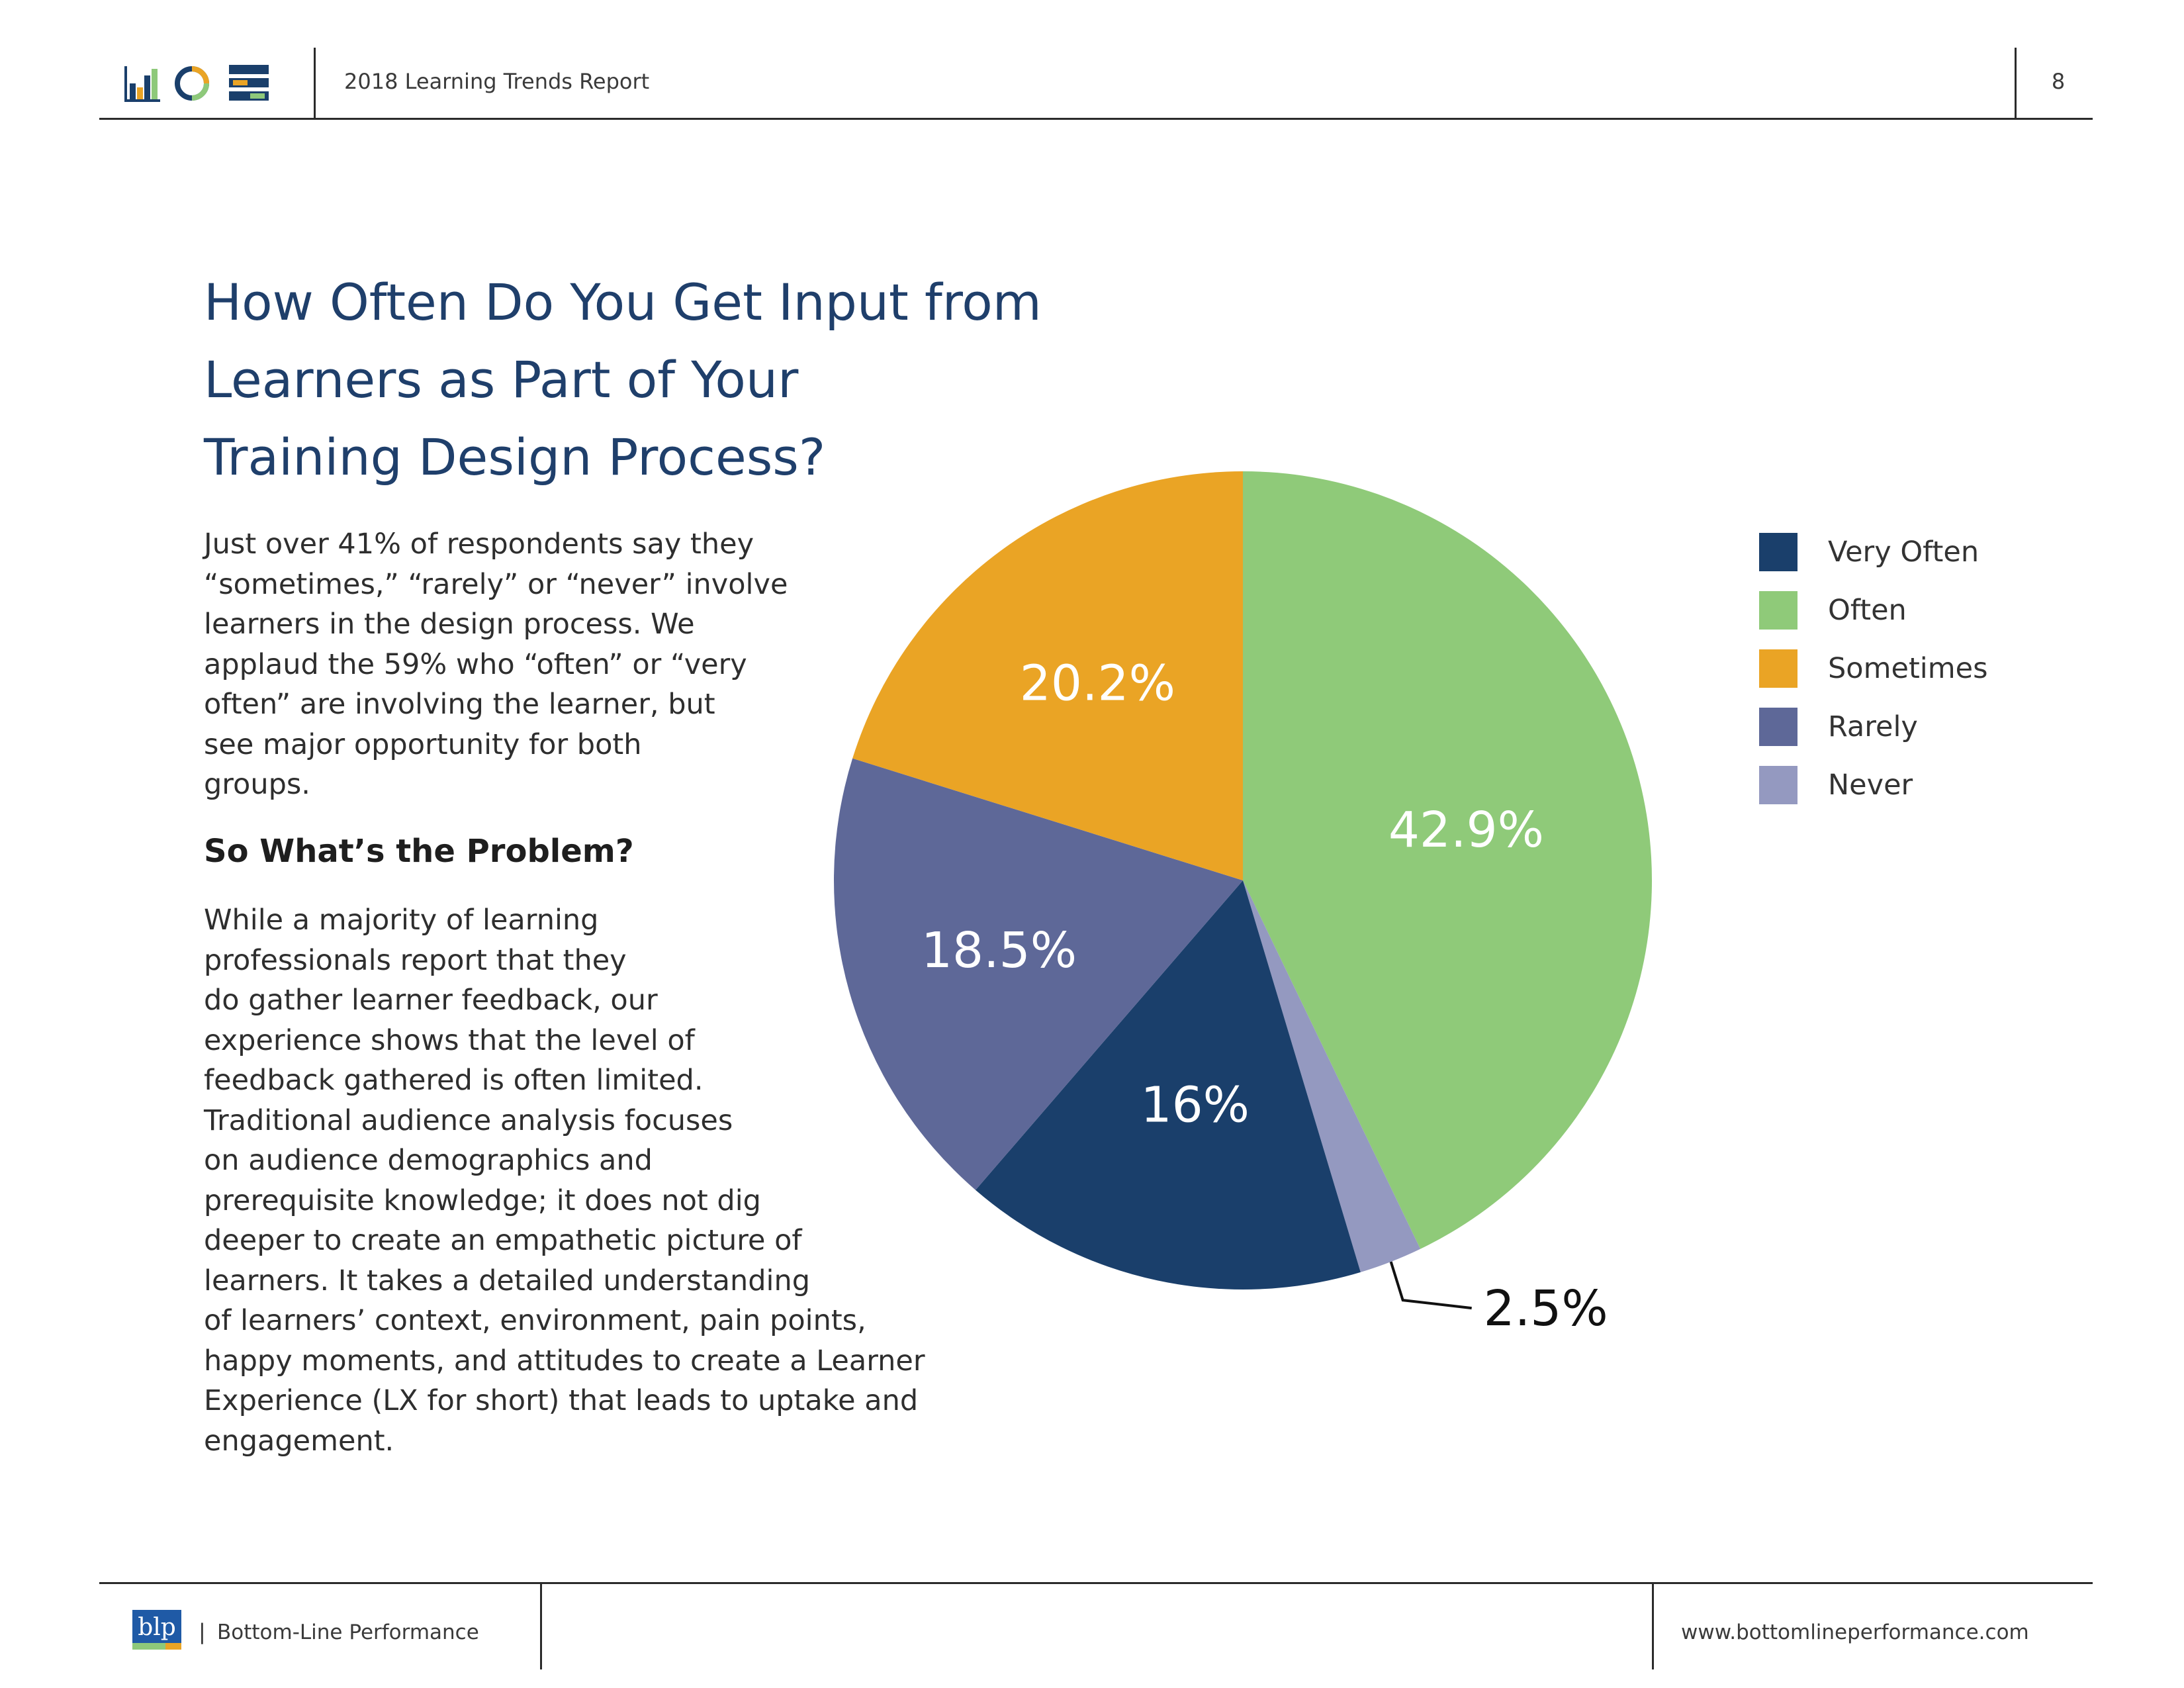 The height and width of the screenshot is (1688, 2184). Describe the element at coordinates (348, 1632) in the screenshot. I see `company-name: Bottom-Line Performance` at that location.